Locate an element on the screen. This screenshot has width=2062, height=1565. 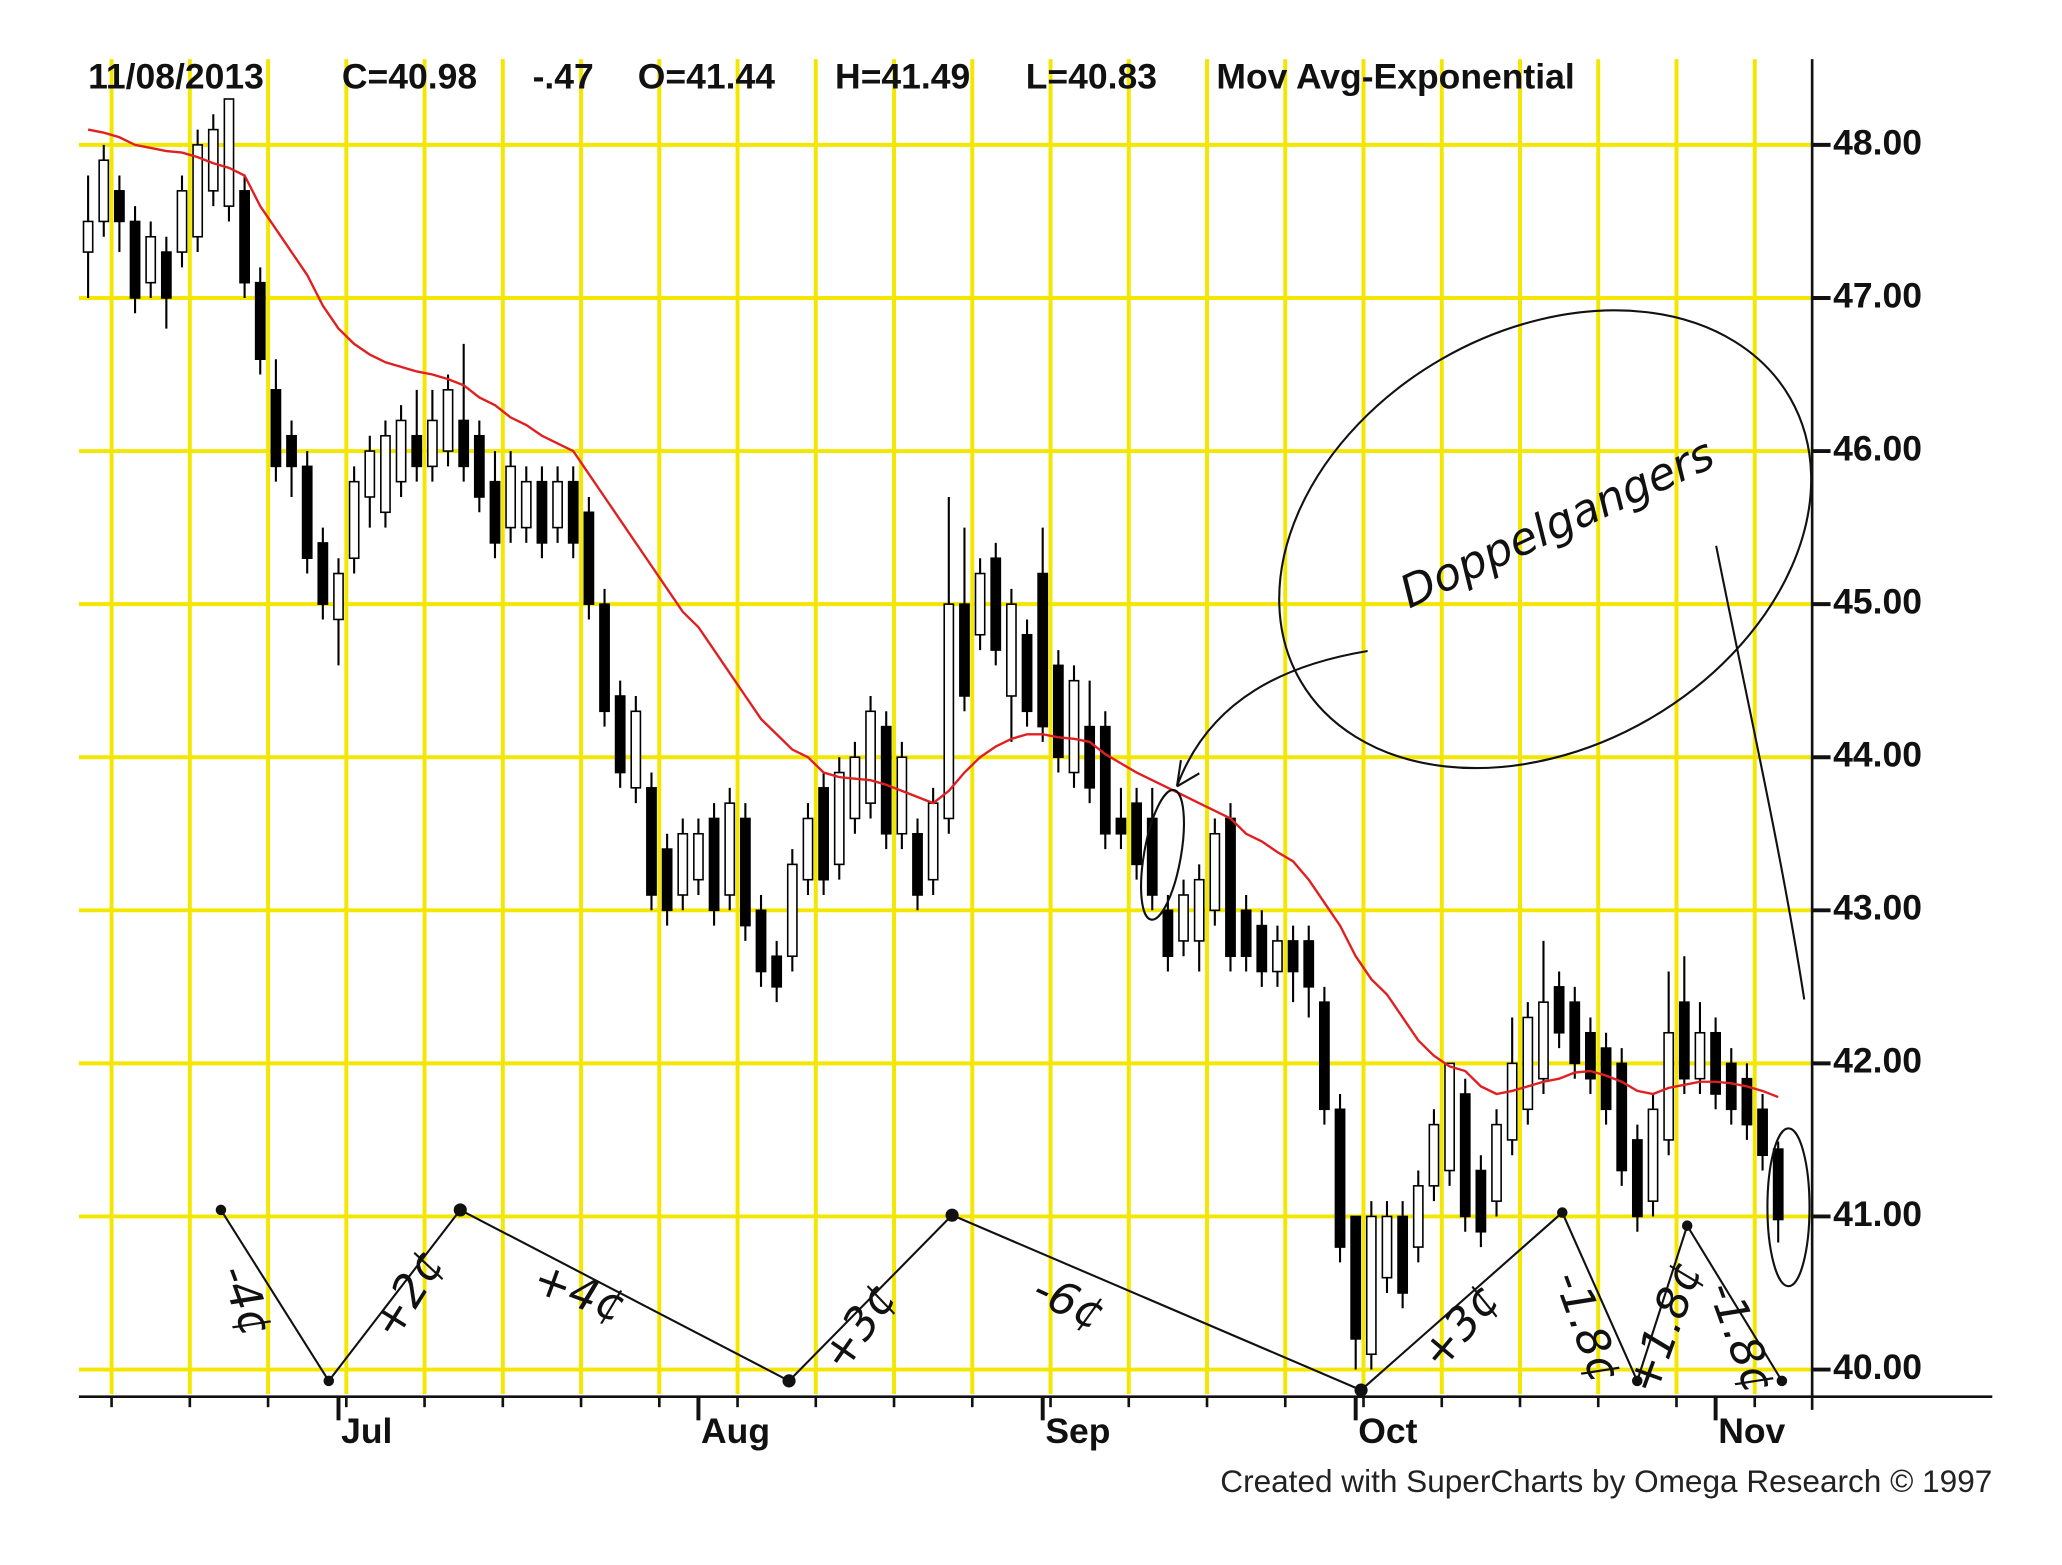
y-tick-label: 48.00 is located at coordinates (1877, 142).